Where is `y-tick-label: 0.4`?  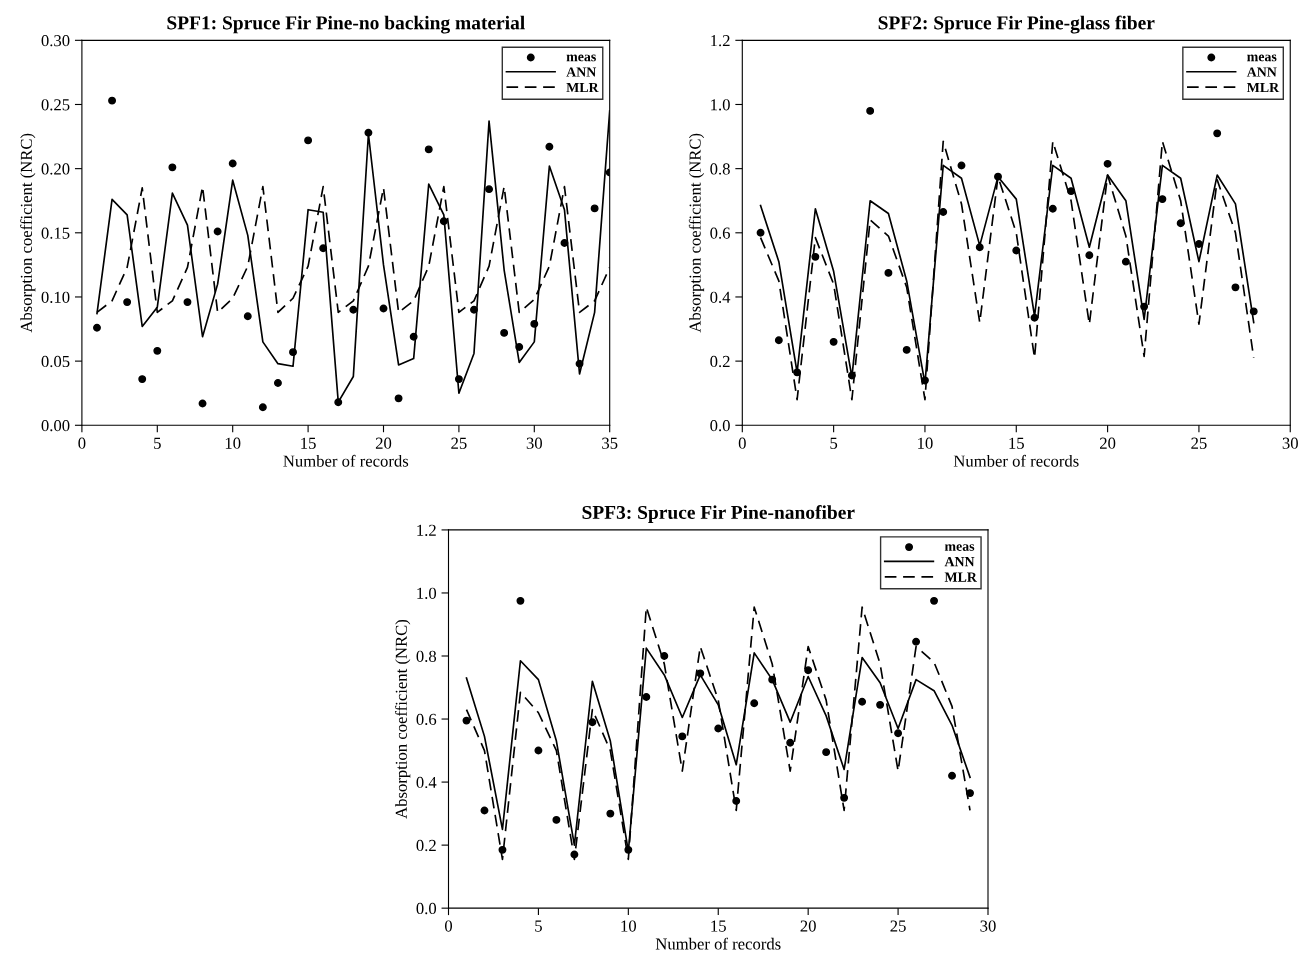
y-tick-label: 0.4 is located at coordinates (720, 297).